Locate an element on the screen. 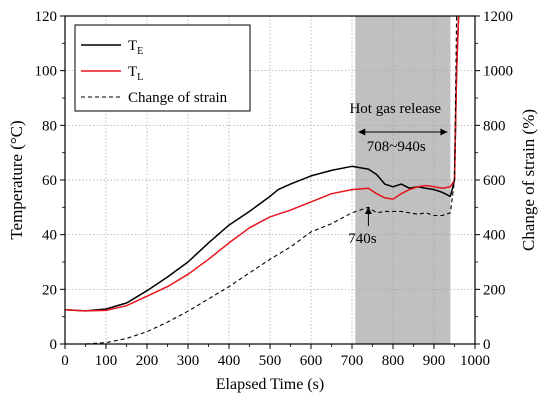 Image resolution: width=542 pixels, height=399 pixels. x-tick-label: 600 is located at coordinates (311, 361).